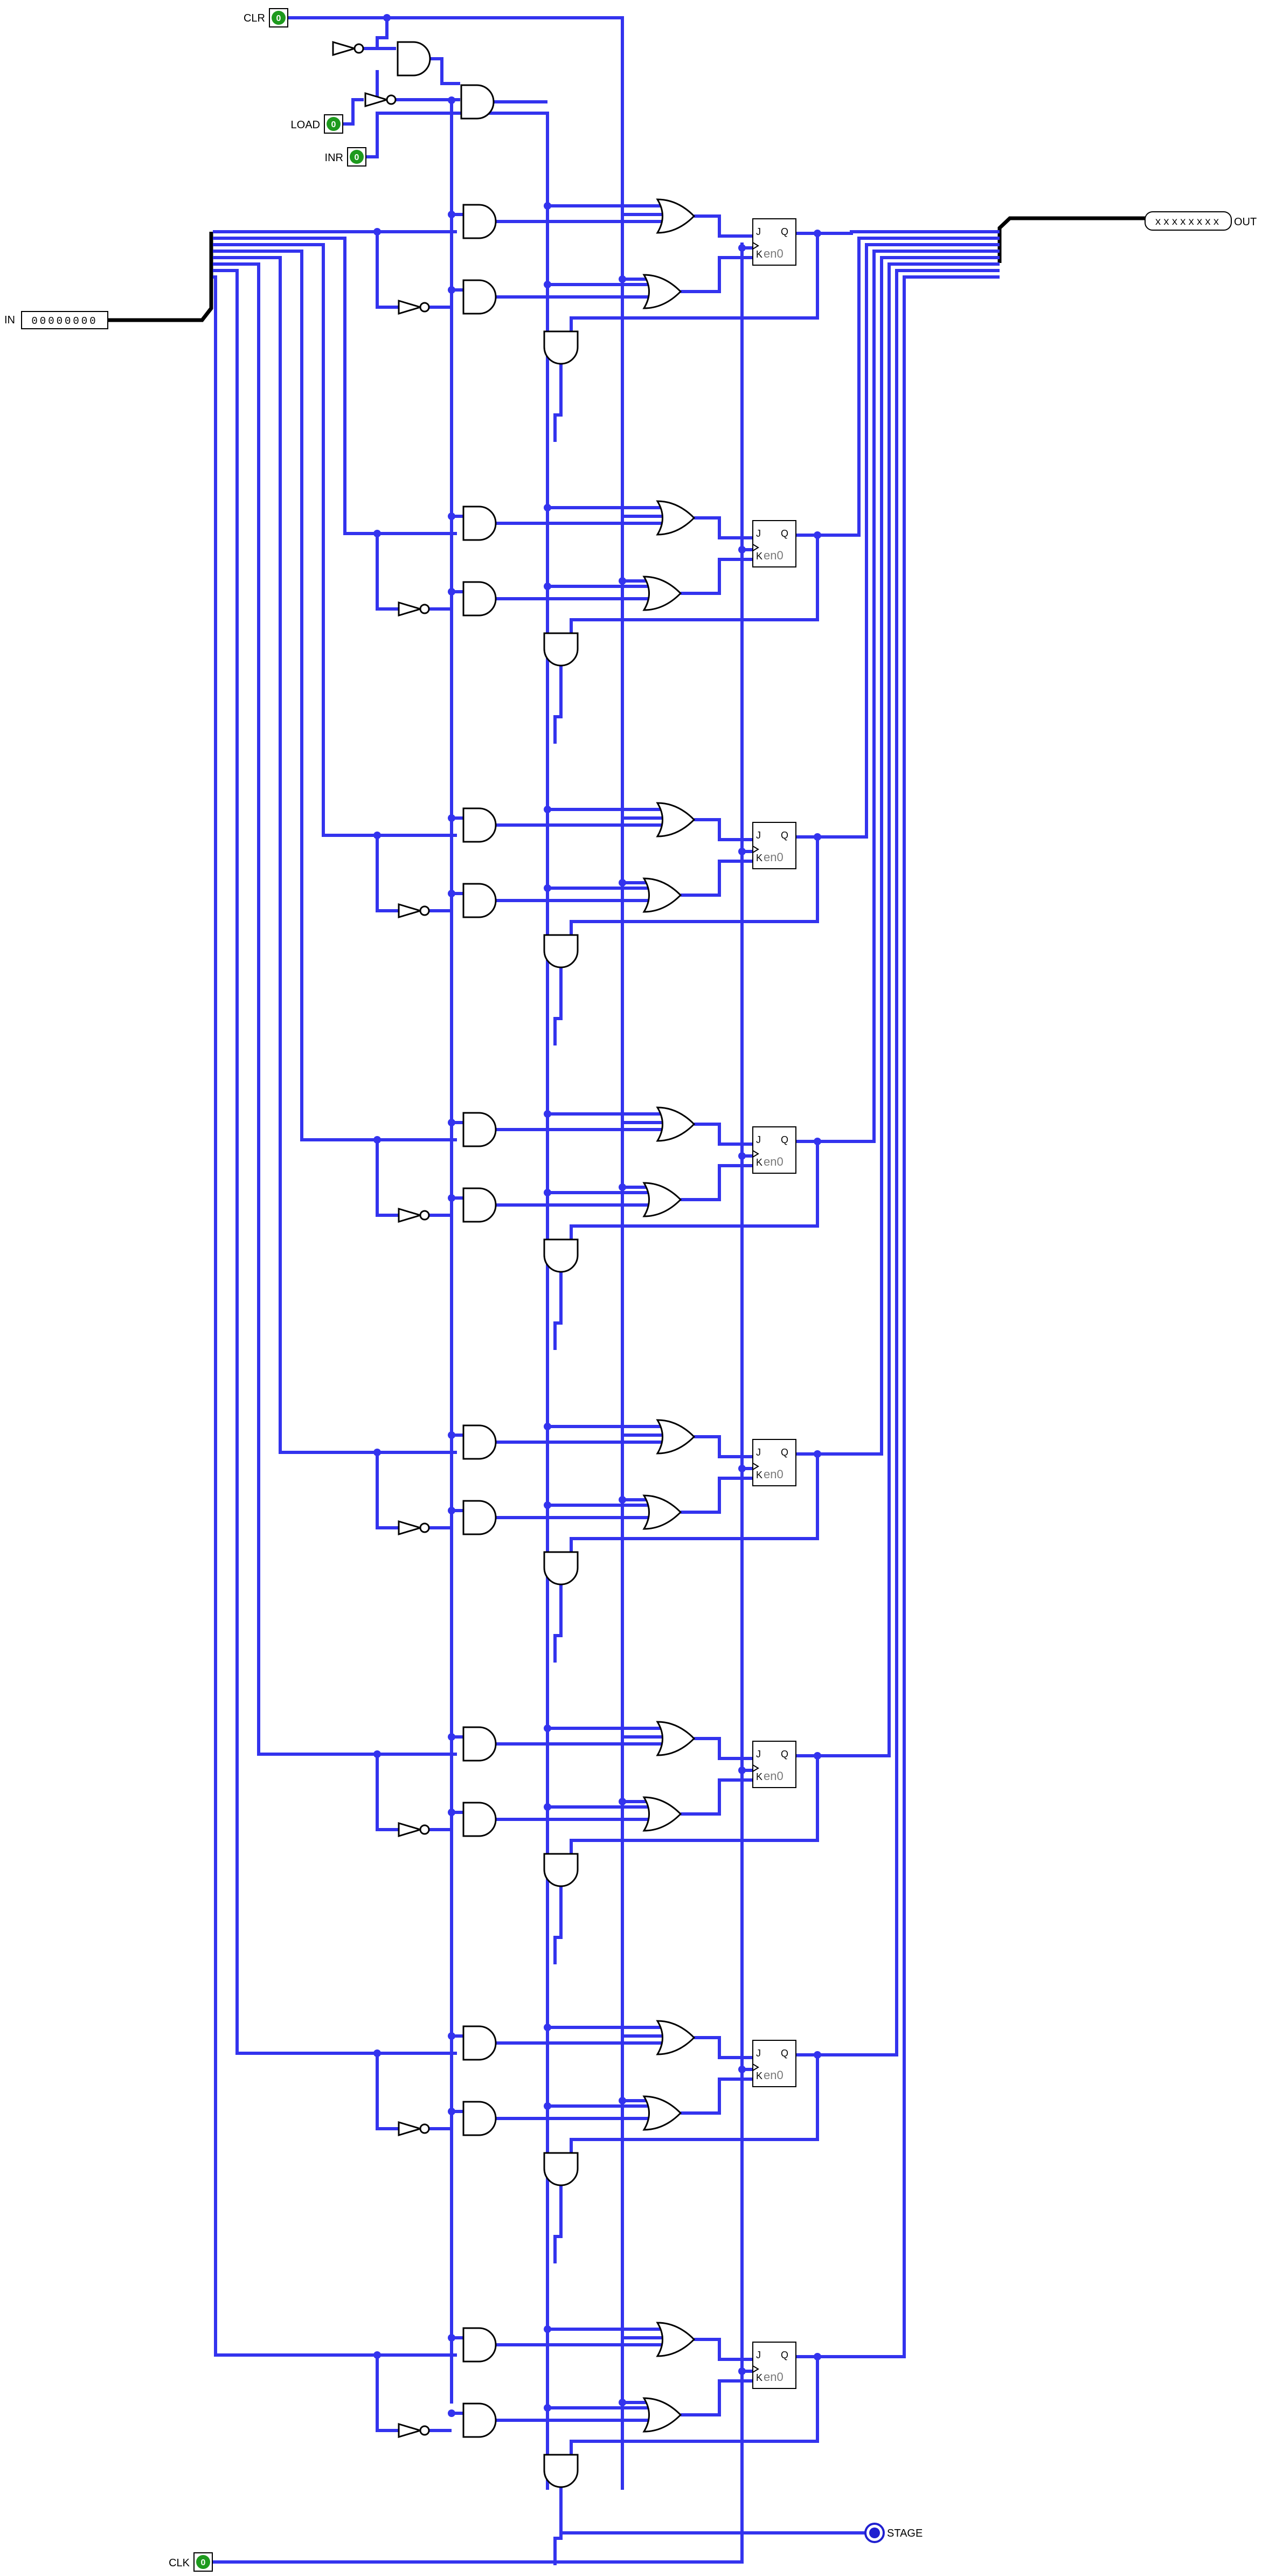  I want to click on stage-7-or-upper, so click(676, 2340).